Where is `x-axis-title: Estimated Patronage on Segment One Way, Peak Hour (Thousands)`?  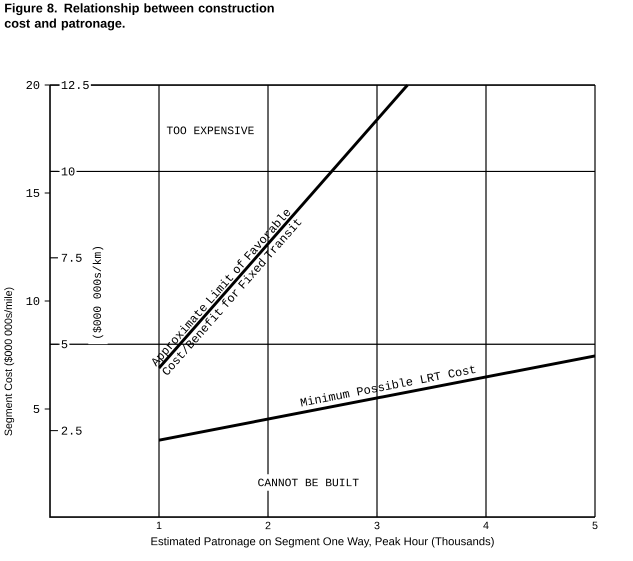 x-axis-title: Estimated Patronage on Segment One Way, Peak Hour (Thousands) is located at coordinates (322, 542).